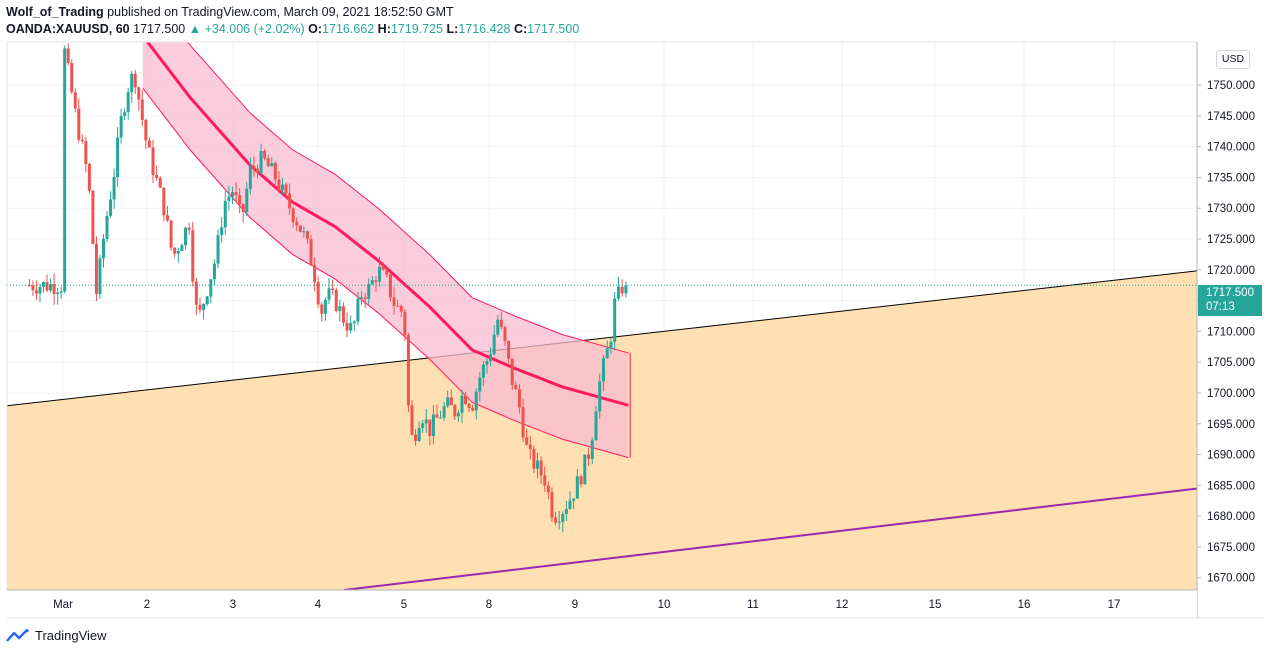 The width and height of the screenshot is (1274, 655). Describe the element at coordinates (553, 29) in the screenshot. I see `close-value: 1717.500` at that location.